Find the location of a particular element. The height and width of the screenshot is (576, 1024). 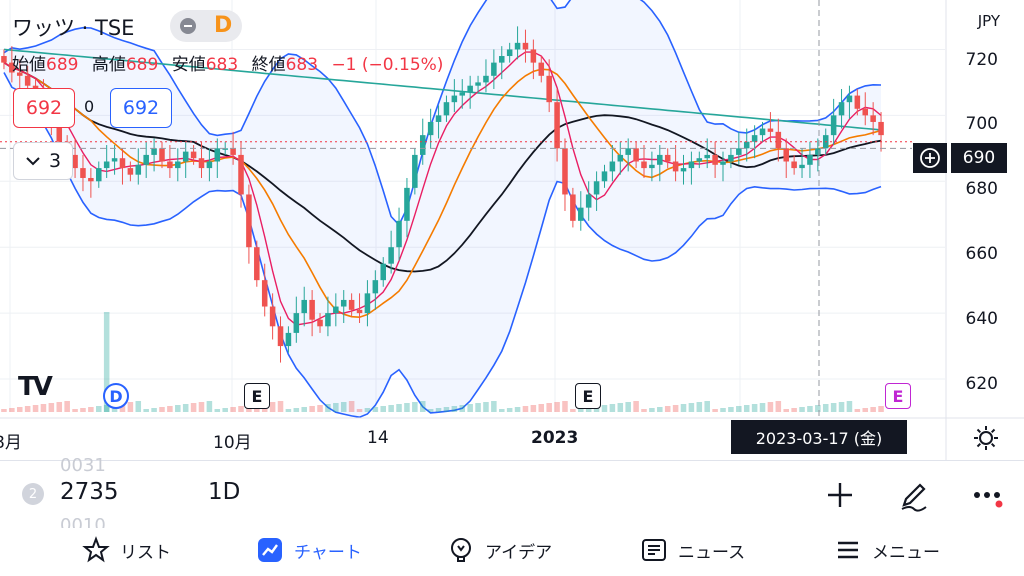

settings-icon is located at coordinates (986, 438).